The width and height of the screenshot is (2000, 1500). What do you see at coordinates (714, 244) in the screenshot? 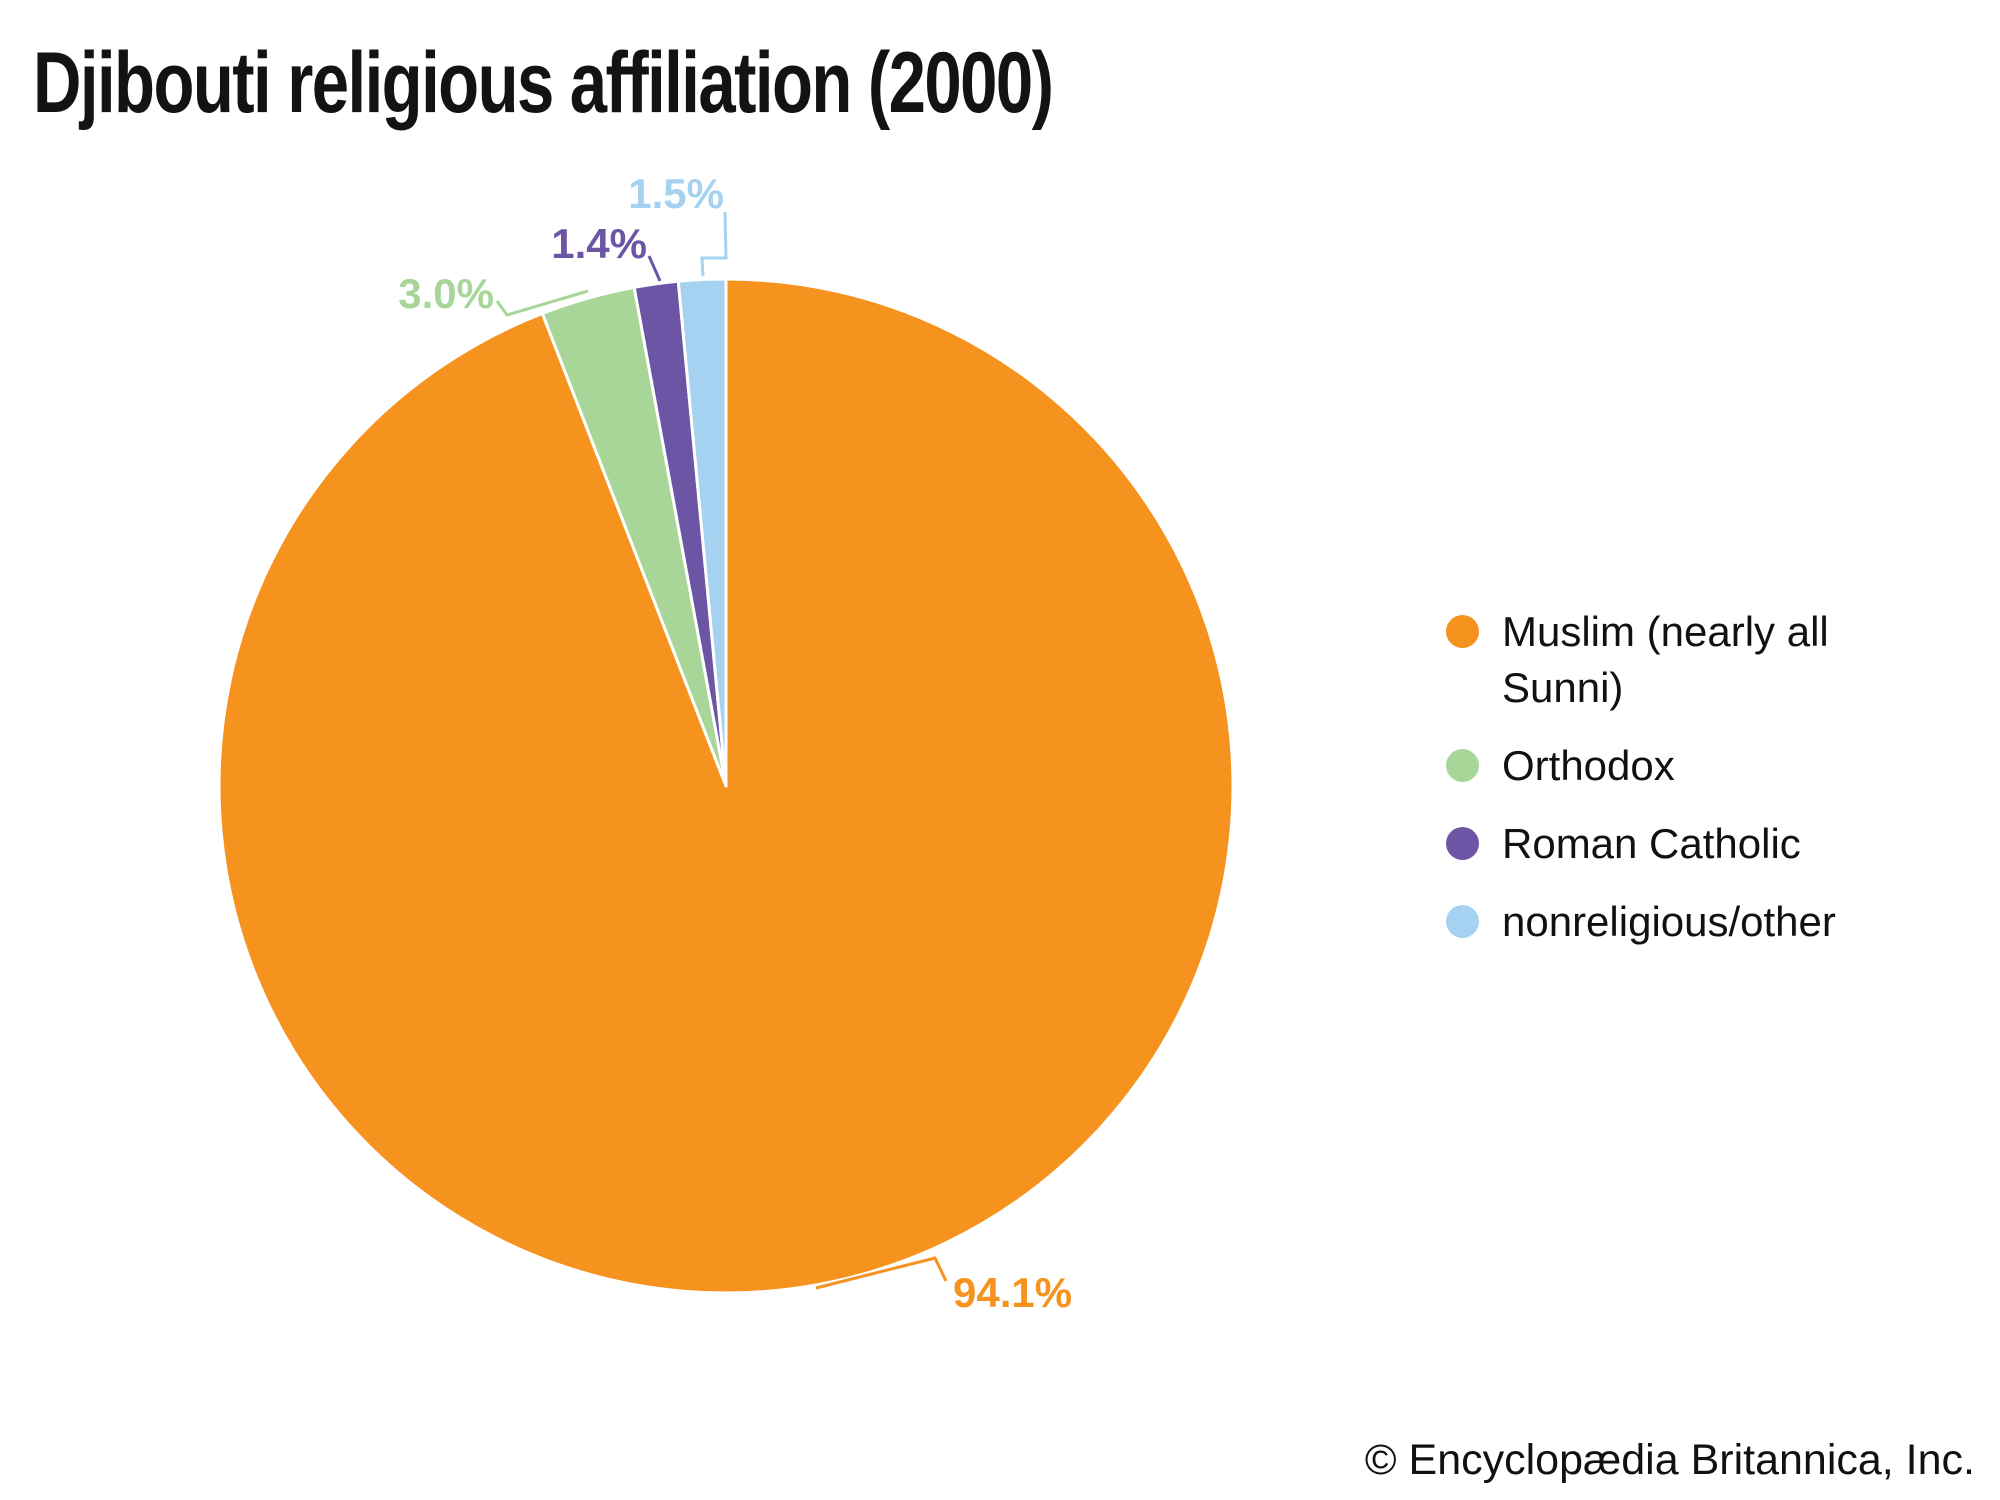
I see `leader-line-nonreligious-other` at bounding box center [714, 244].